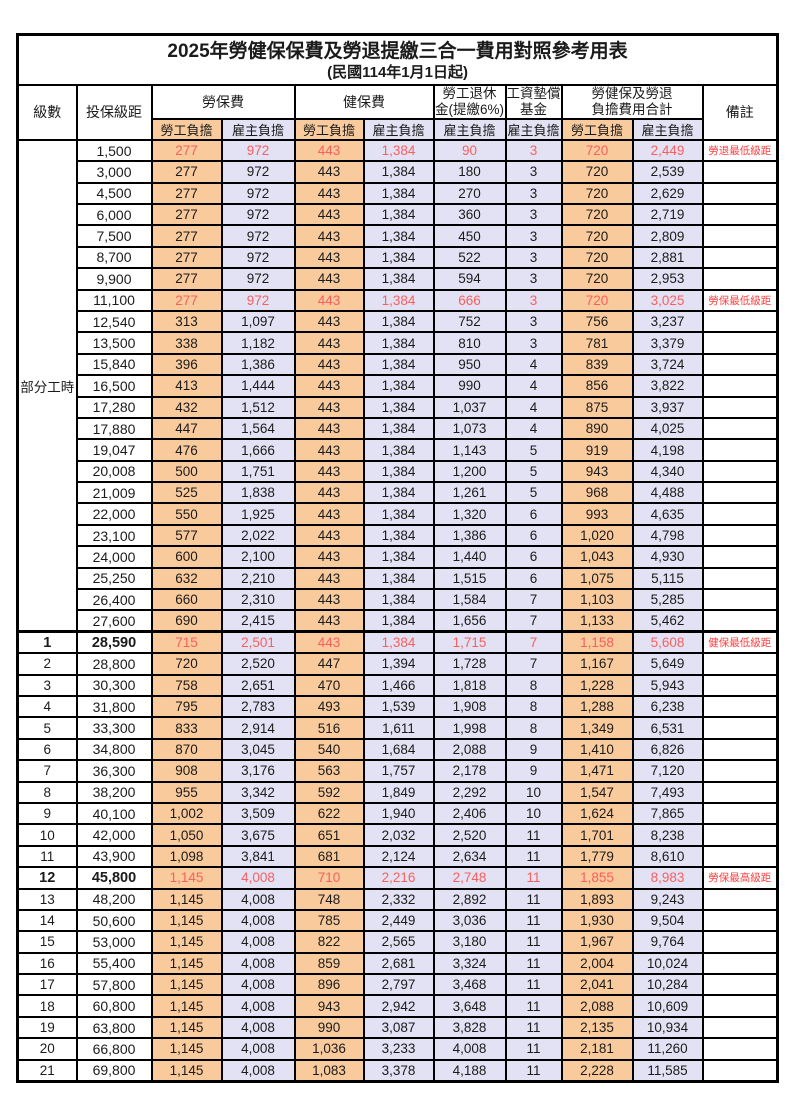 The height and width of the screenshot is (1120, 791). What do you see at coordinates (398, 728) in the screenshot?
I see `value-cell: 1,611` at bounding box center [398, 728].